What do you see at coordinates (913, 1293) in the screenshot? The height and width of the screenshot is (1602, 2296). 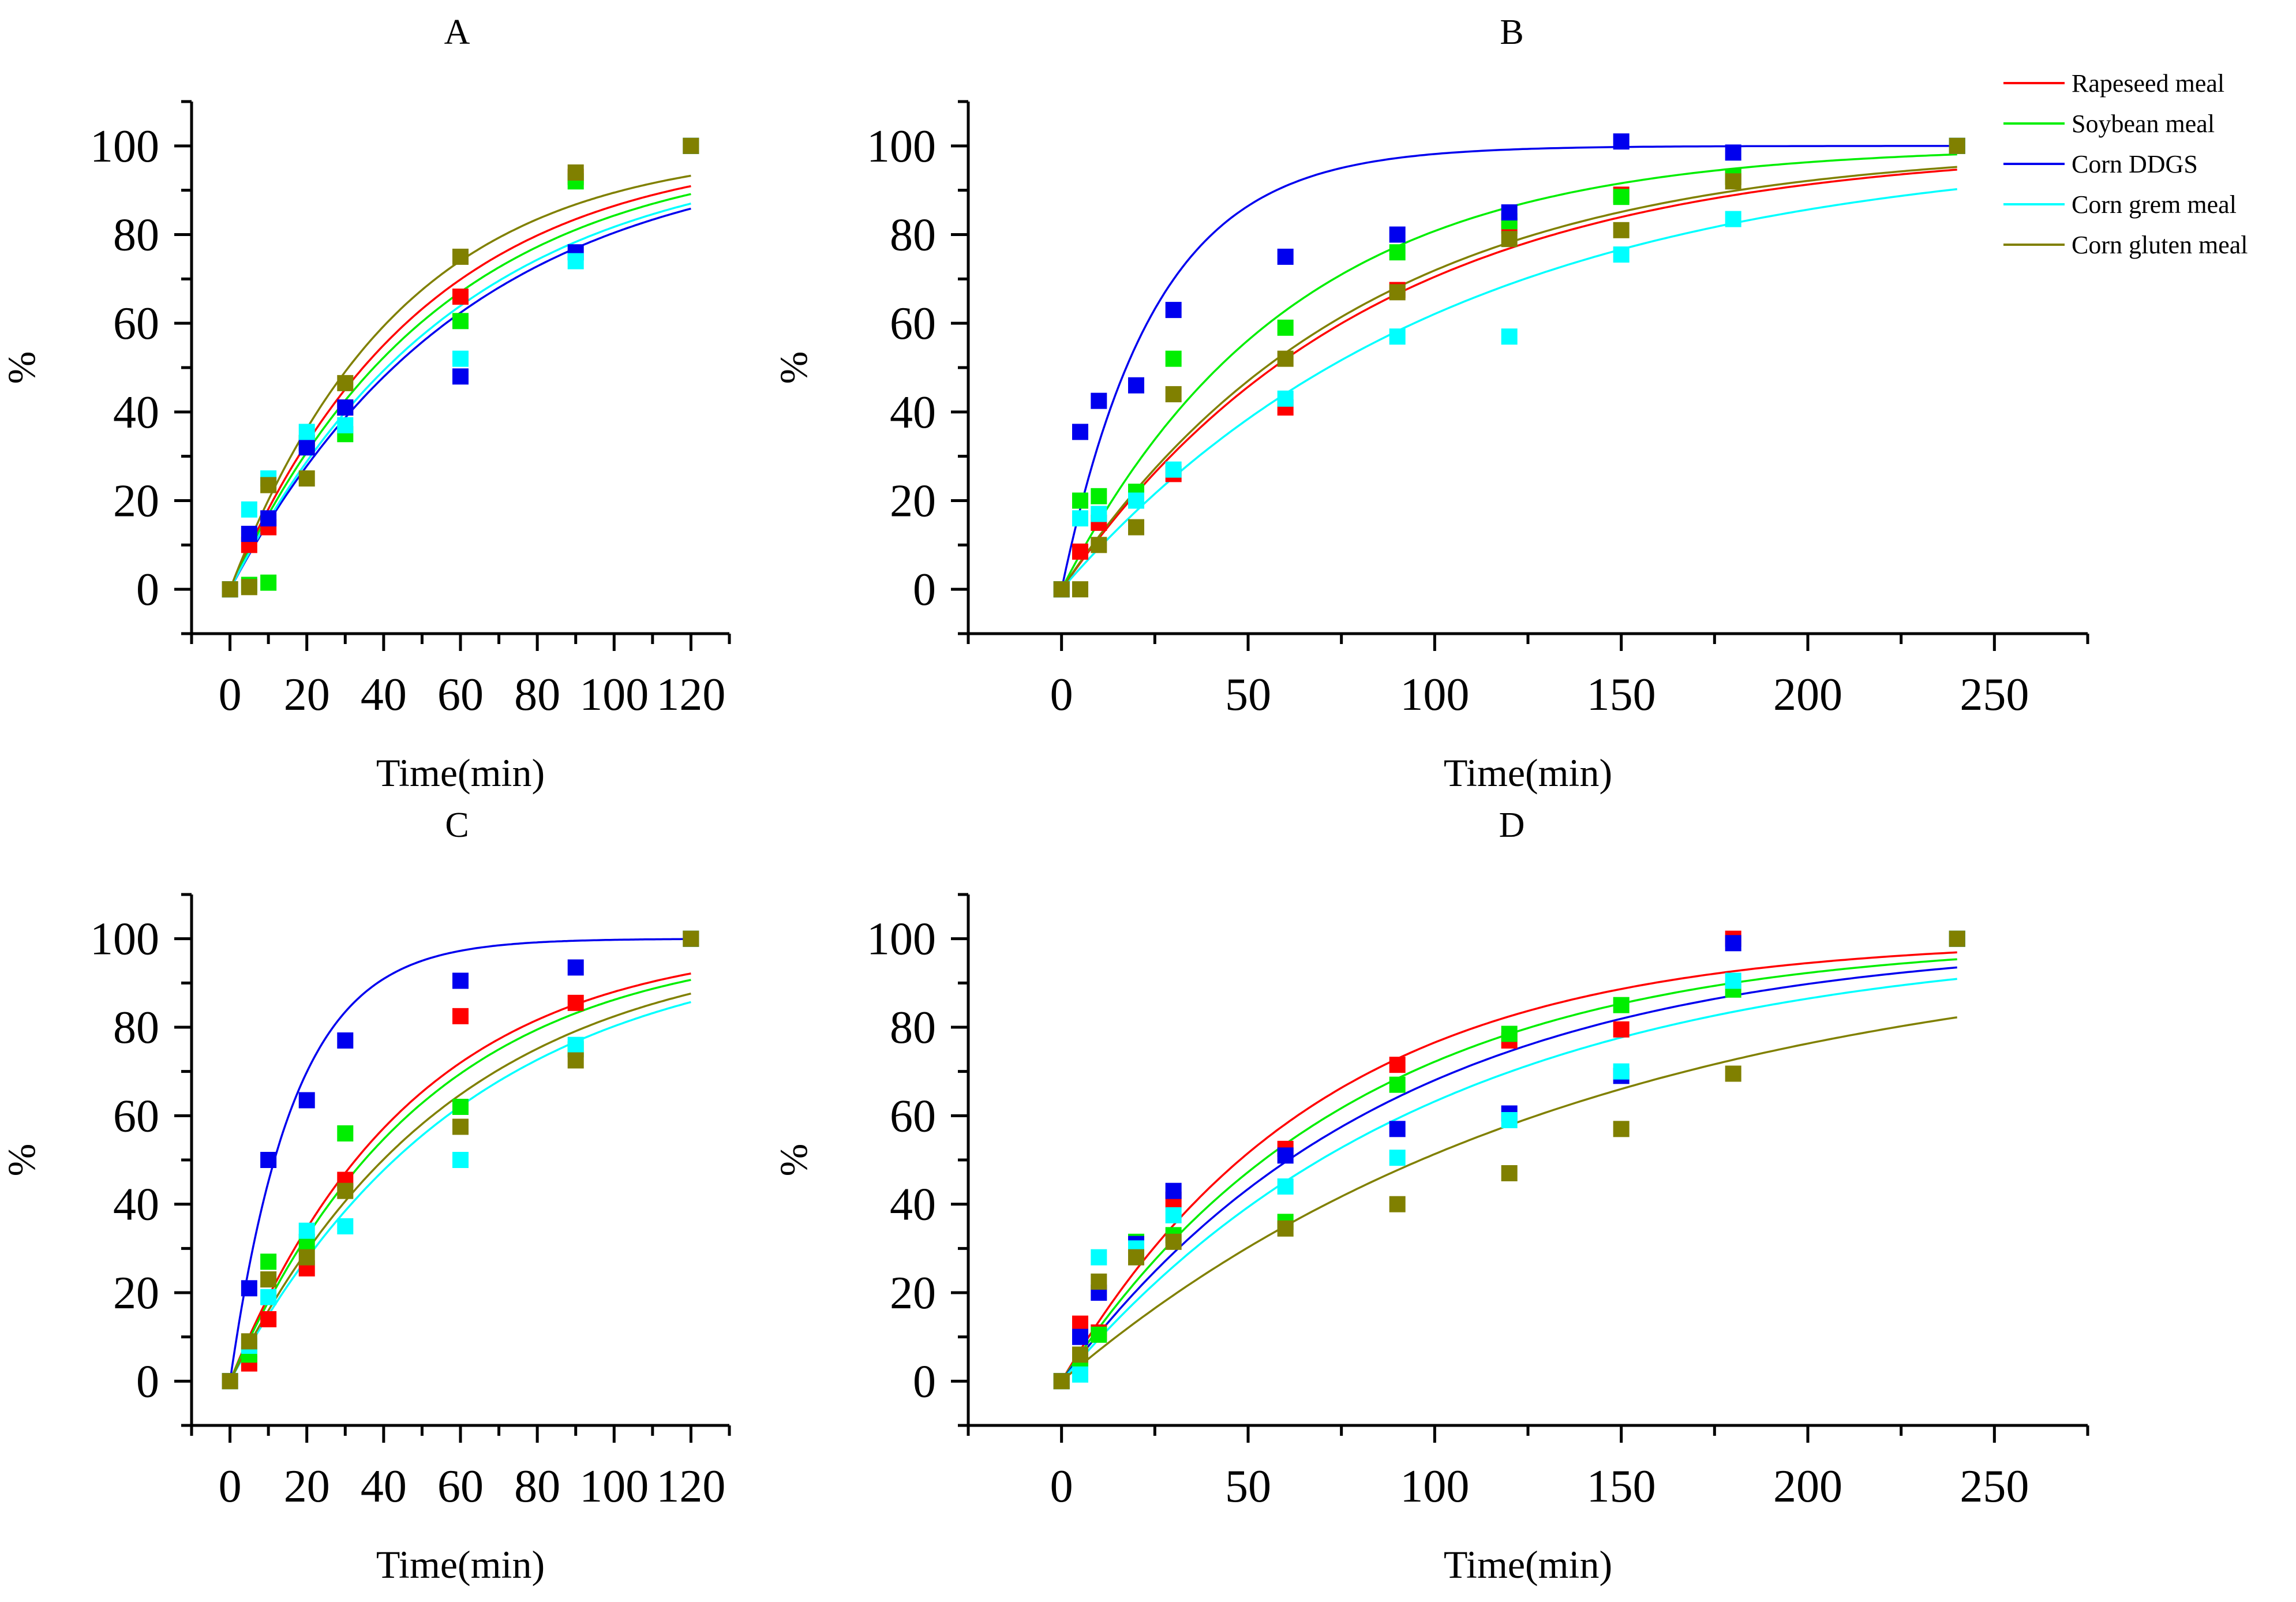 I see `panel-d-y-tick-label: 20` at bounding box center [913, 1293].